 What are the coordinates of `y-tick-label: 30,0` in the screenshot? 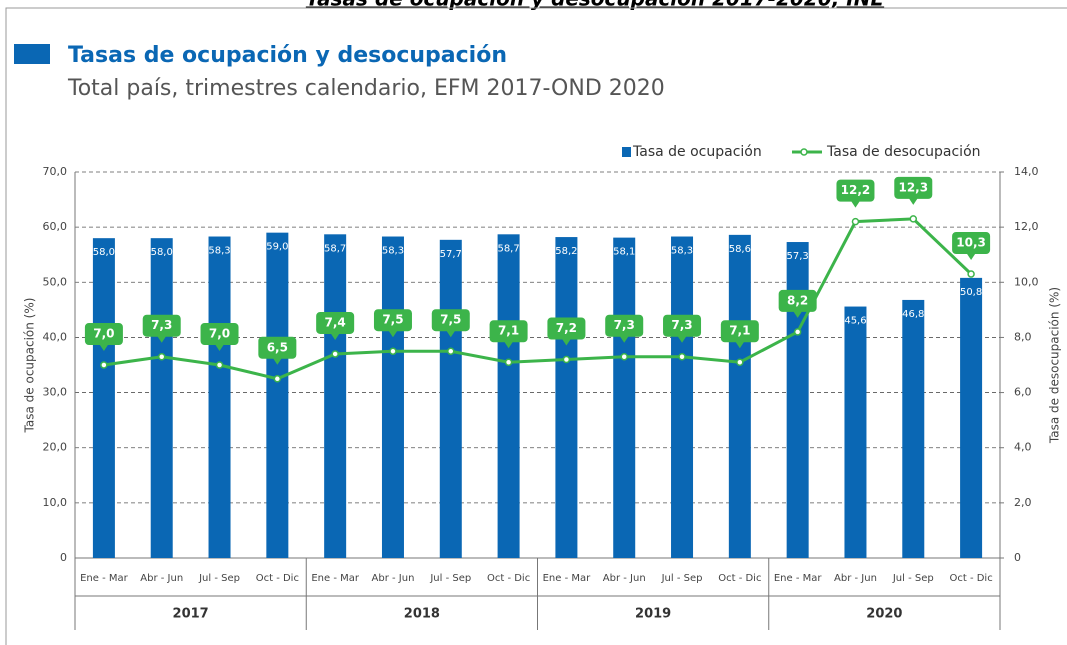 It's located at (55, 392).